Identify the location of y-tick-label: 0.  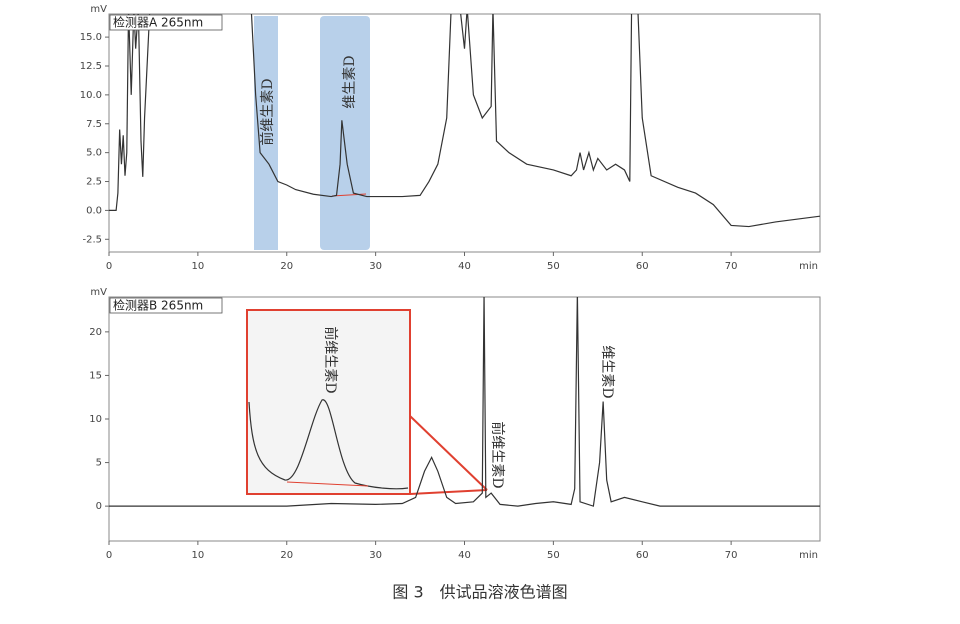
(99, 506).